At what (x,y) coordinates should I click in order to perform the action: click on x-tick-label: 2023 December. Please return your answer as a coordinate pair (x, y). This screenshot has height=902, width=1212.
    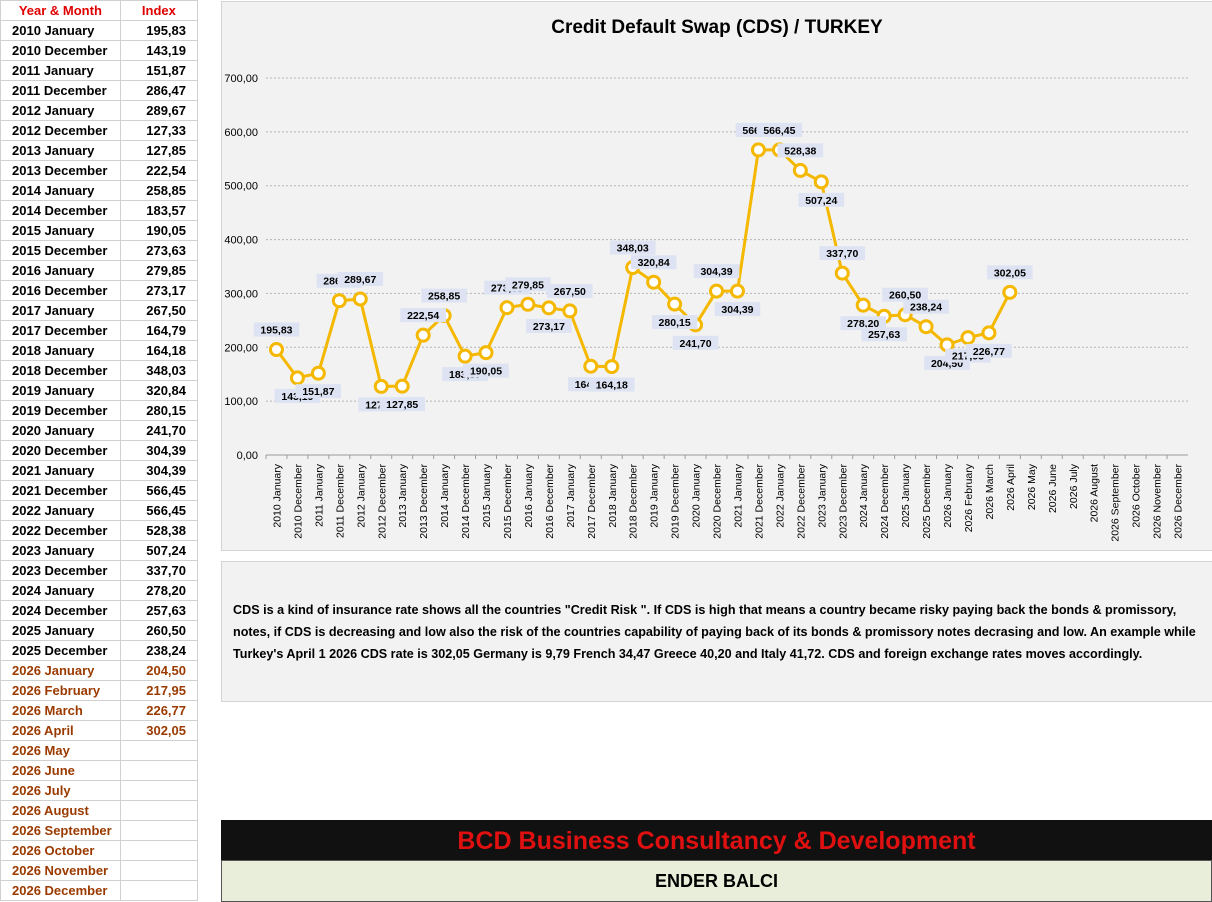
    Looking at the image, I should click on (843, 501).